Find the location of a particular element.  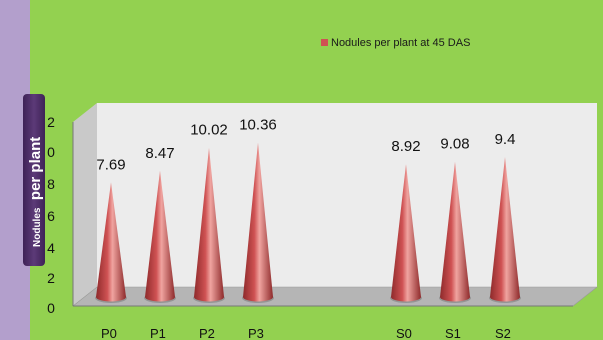

x-tick-label: P3 is located at coordinates (256, 333).